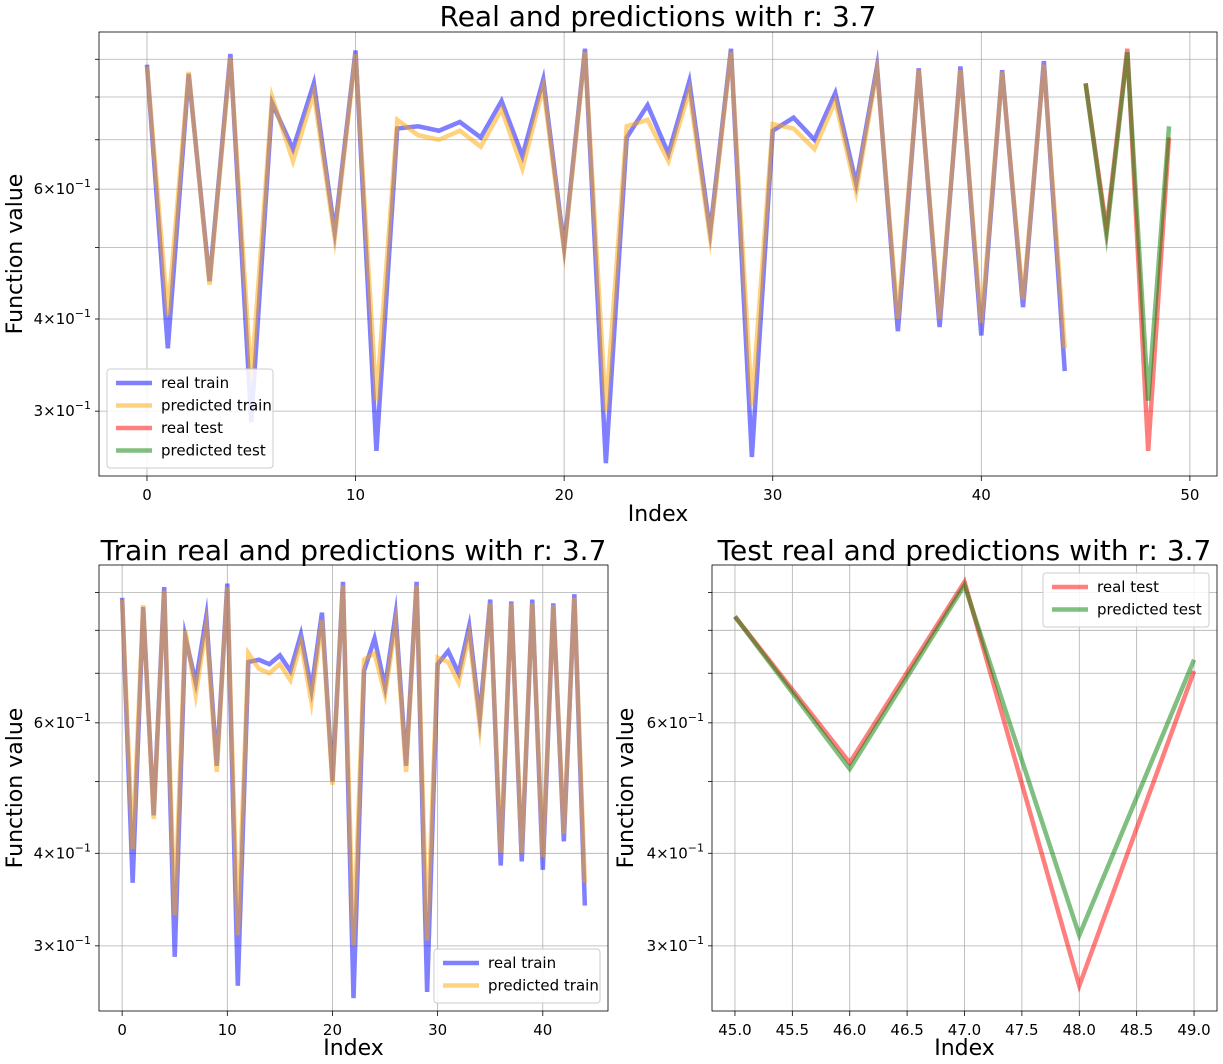 The height and width of the screenshot is (1064, 1223). What do you see at coordinates (658, 16) in the screenshot?
I see `chart-title: Real and predictions with r: 3.7` at bounding box center [658, 16].